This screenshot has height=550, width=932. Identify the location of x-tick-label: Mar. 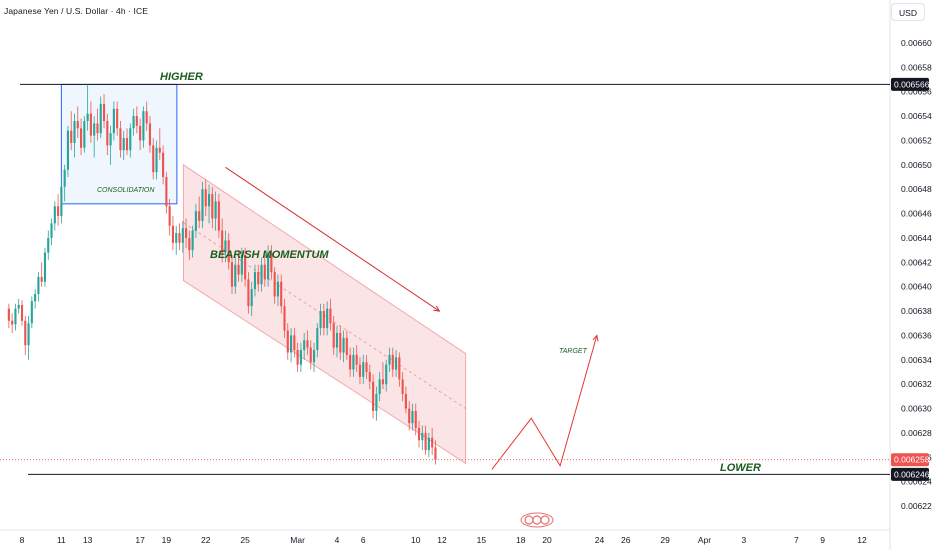
(297, 540).